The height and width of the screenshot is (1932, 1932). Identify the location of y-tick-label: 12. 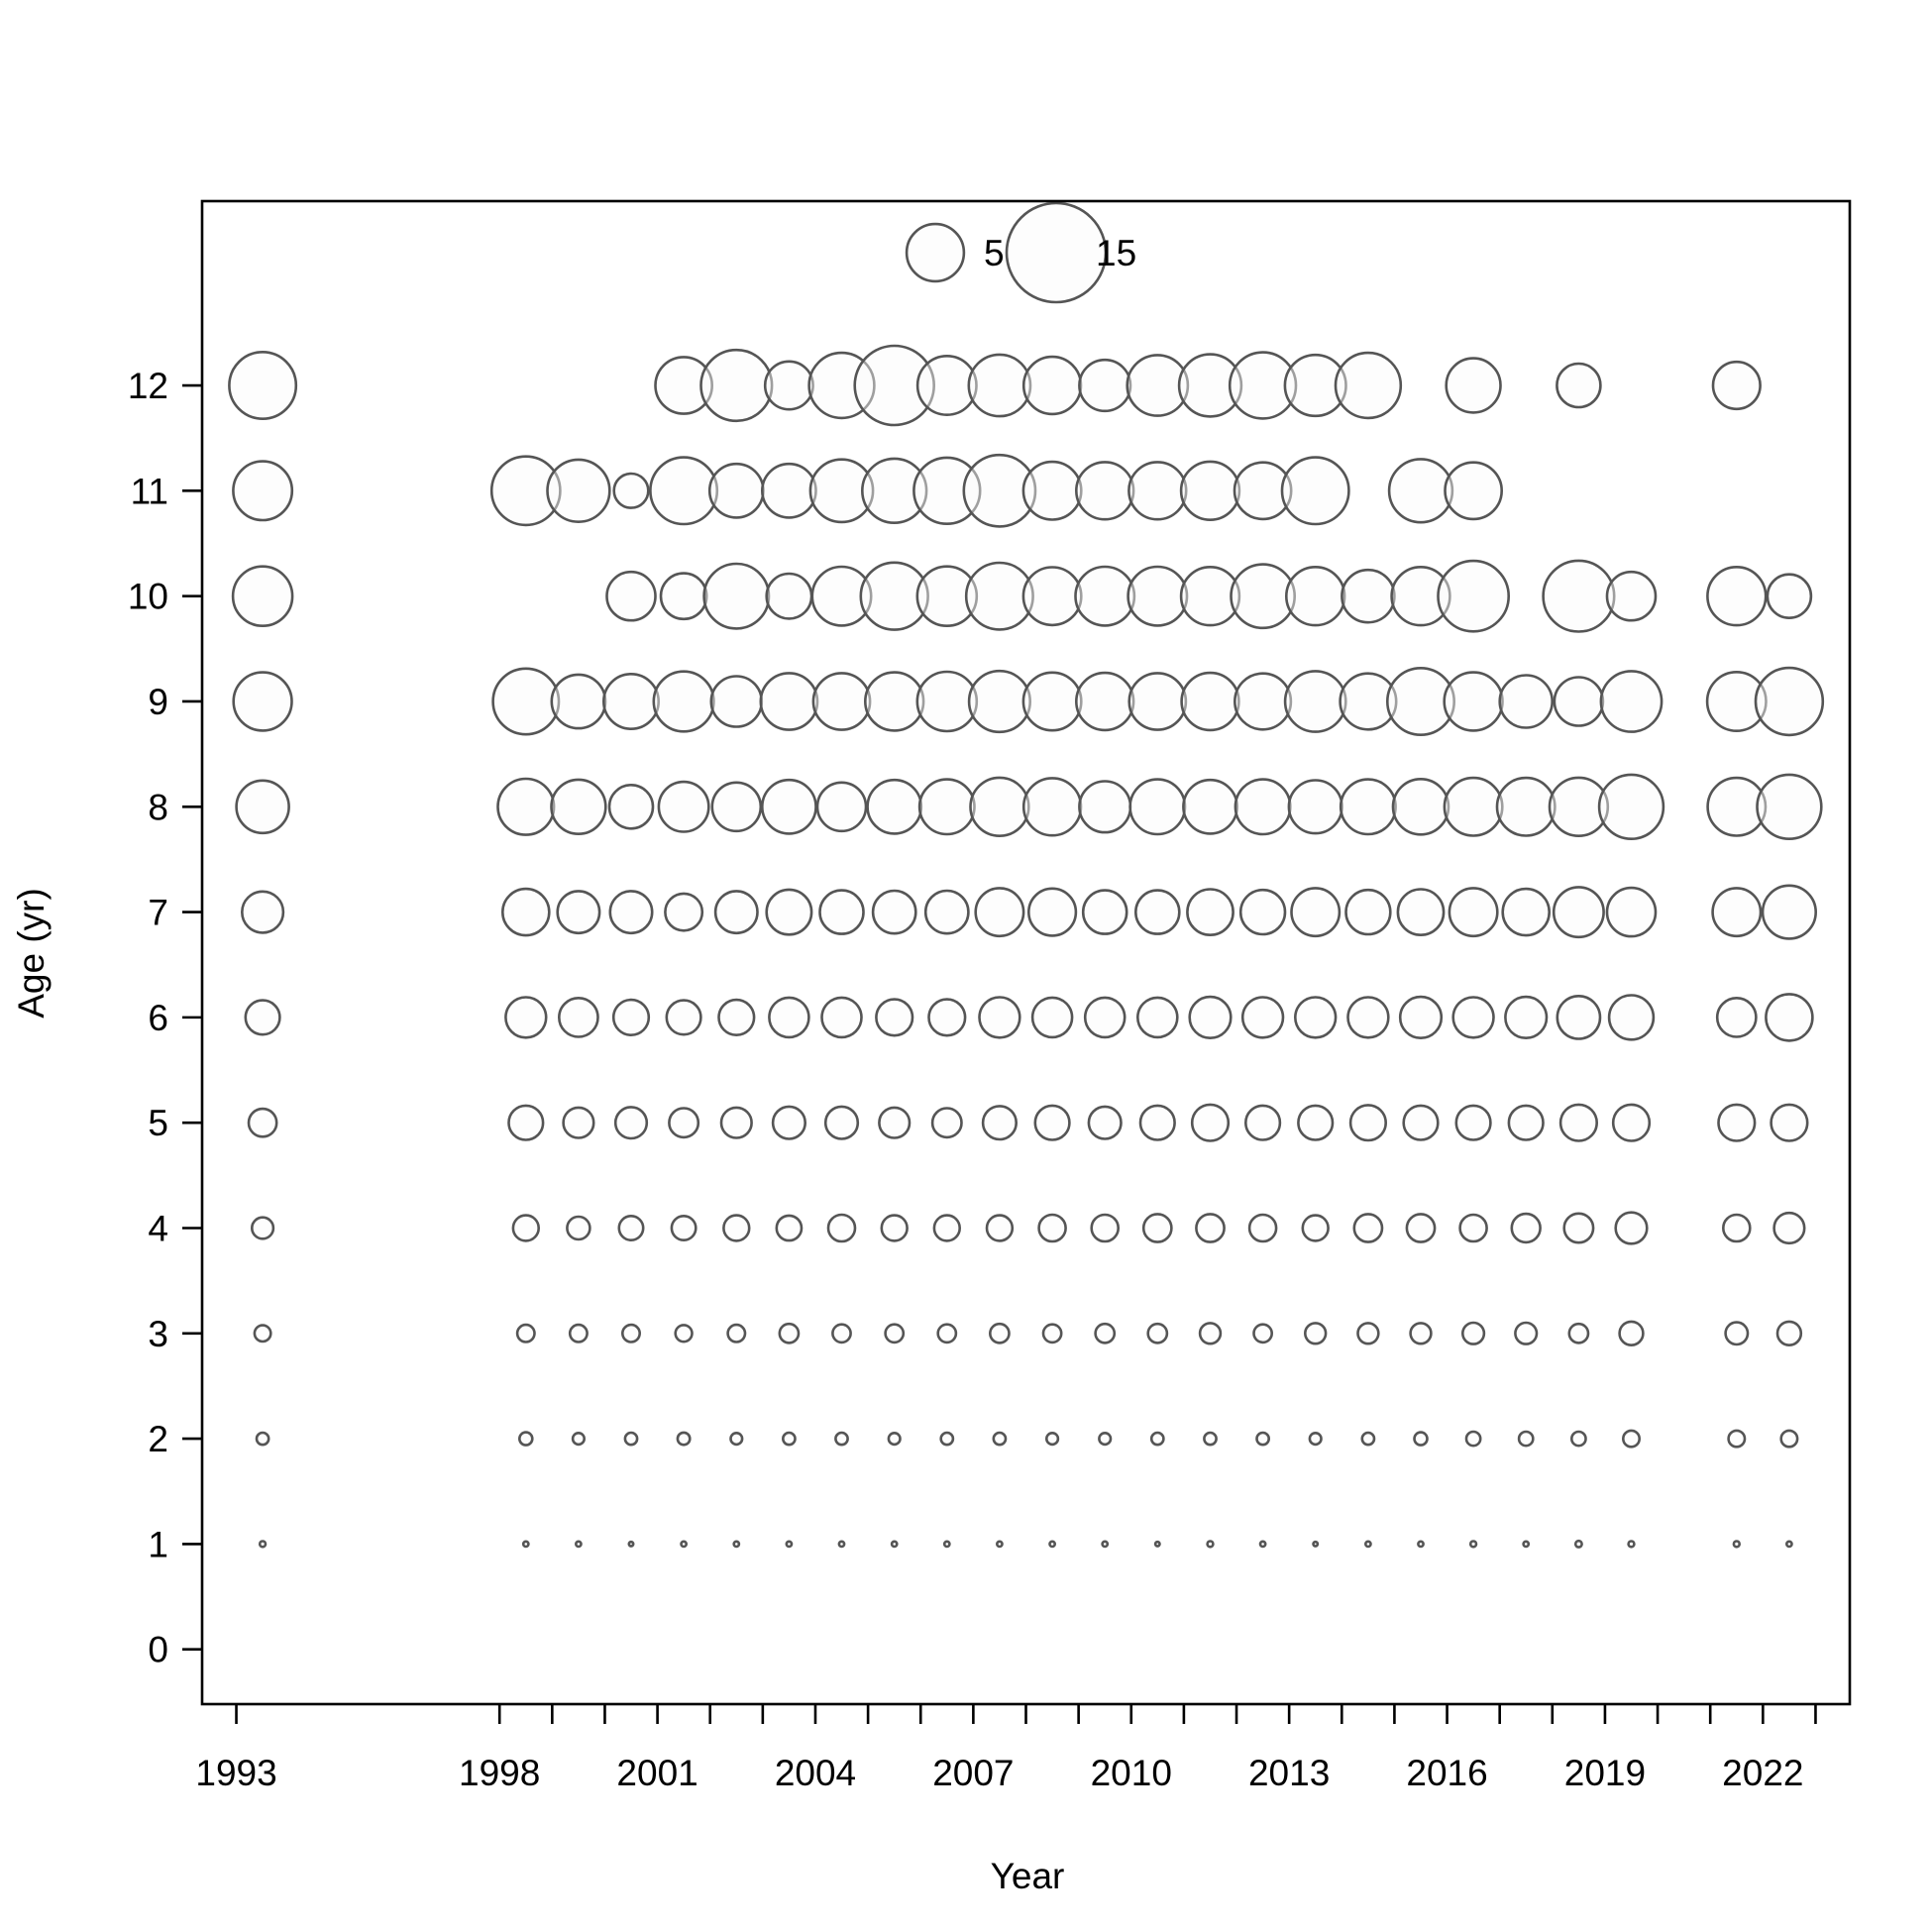
(148, 386).